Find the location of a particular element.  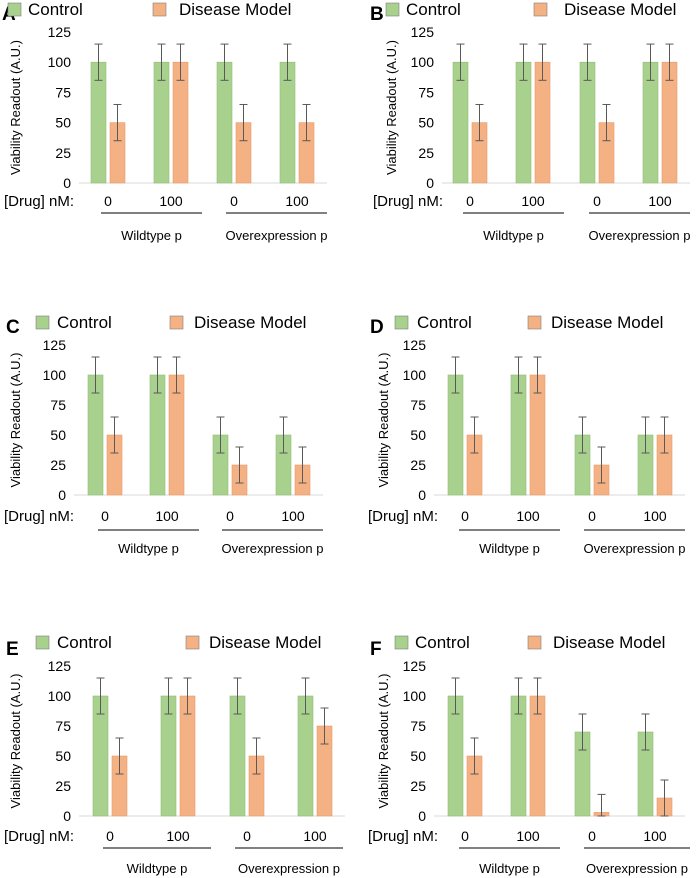

panel-label: D is located at coordinates (377, 327).